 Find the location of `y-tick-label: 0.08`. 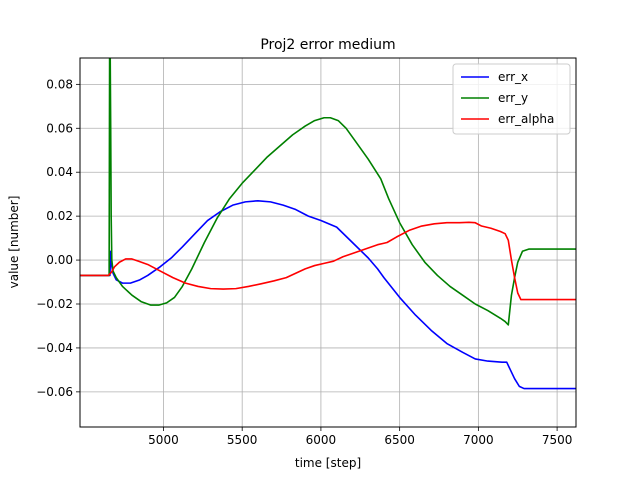

y-tick-label: 0.08 is located at coordinates (59, 84).